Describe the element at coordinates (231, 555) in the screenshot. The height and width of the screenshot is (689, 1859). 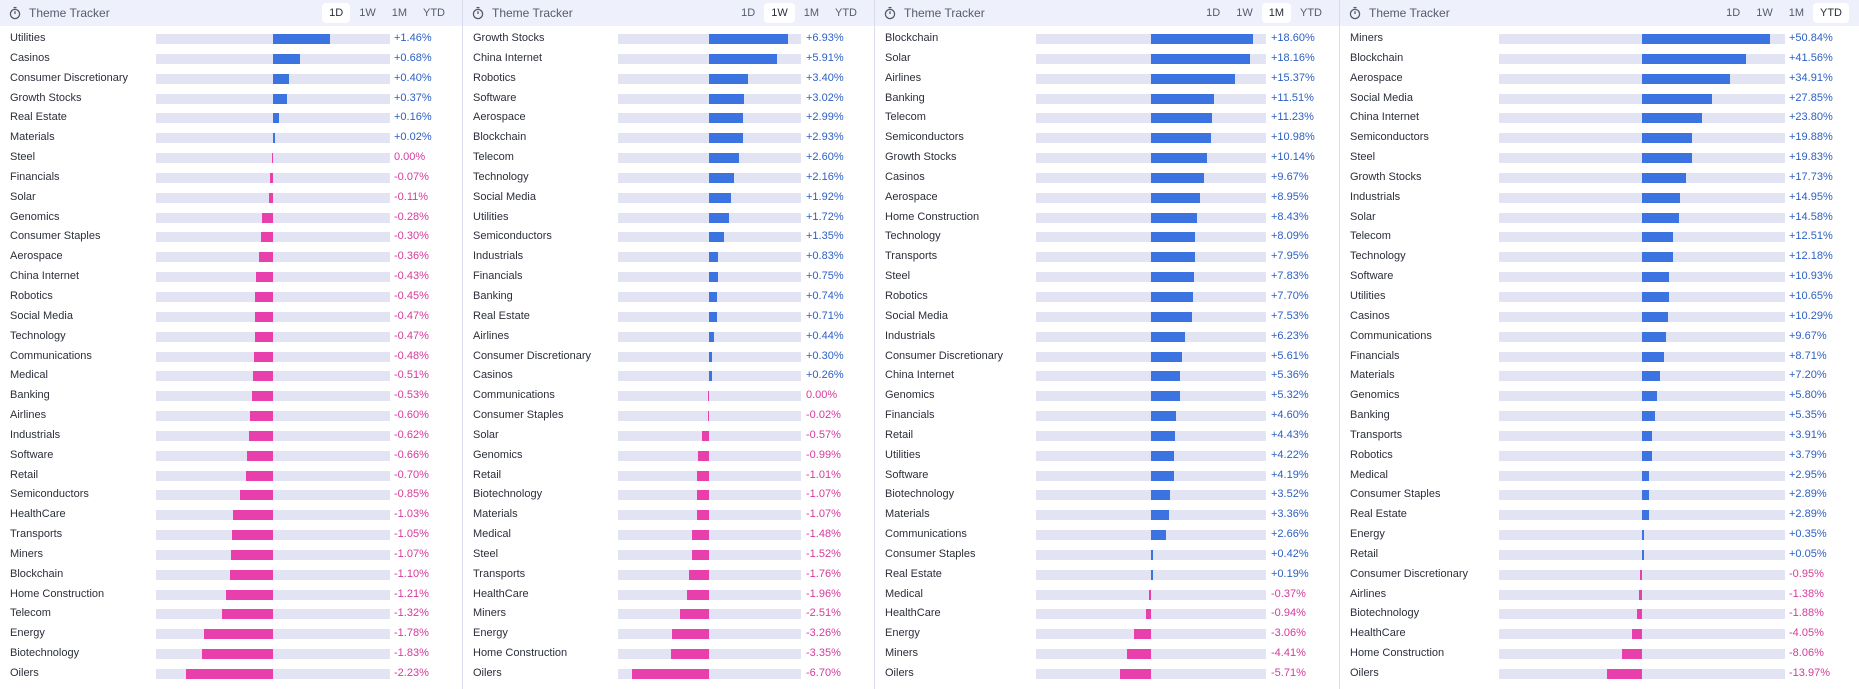
I see `table-row: Miners -1.07%` at that location.